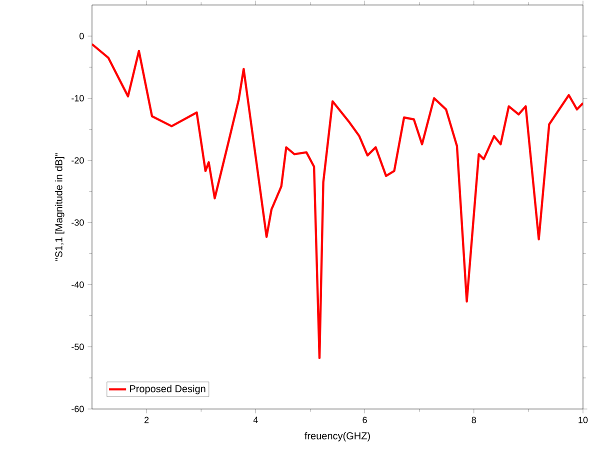 The image size is (598, 472). What do you see at coordinates (78, 409) in the screenshot?
I see `y-tick-label: -60` at bounding box center [78, 409].